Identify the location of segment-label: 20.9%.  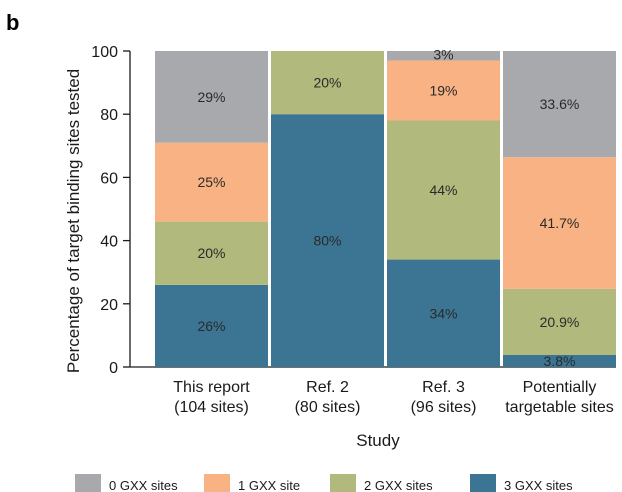
(560, 322).